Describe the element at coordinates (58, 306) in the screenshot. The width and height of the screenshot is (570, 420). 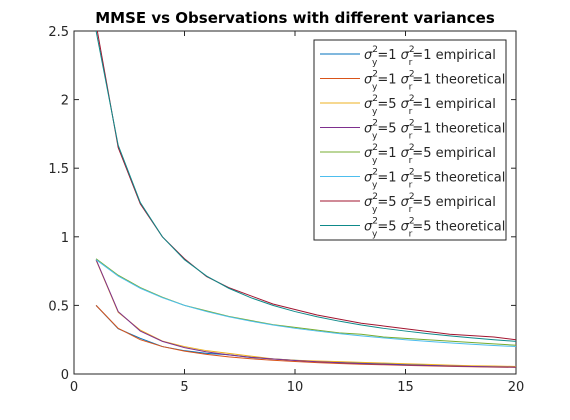
I see `y-tick-label: 0.5` at that location.